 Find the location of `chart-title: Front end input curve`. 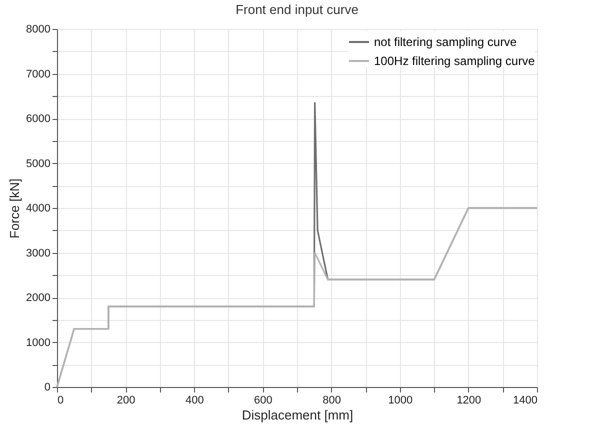

chart-title: Front end input curve is located at coordinates (297, 9).